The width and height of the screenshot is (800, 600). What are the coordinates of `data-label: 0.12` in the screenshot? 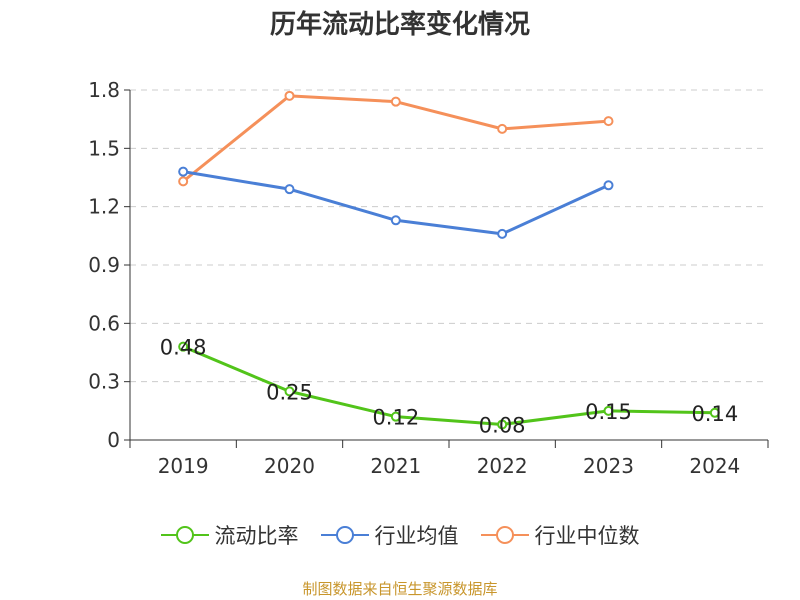 It's located at (395, 418).